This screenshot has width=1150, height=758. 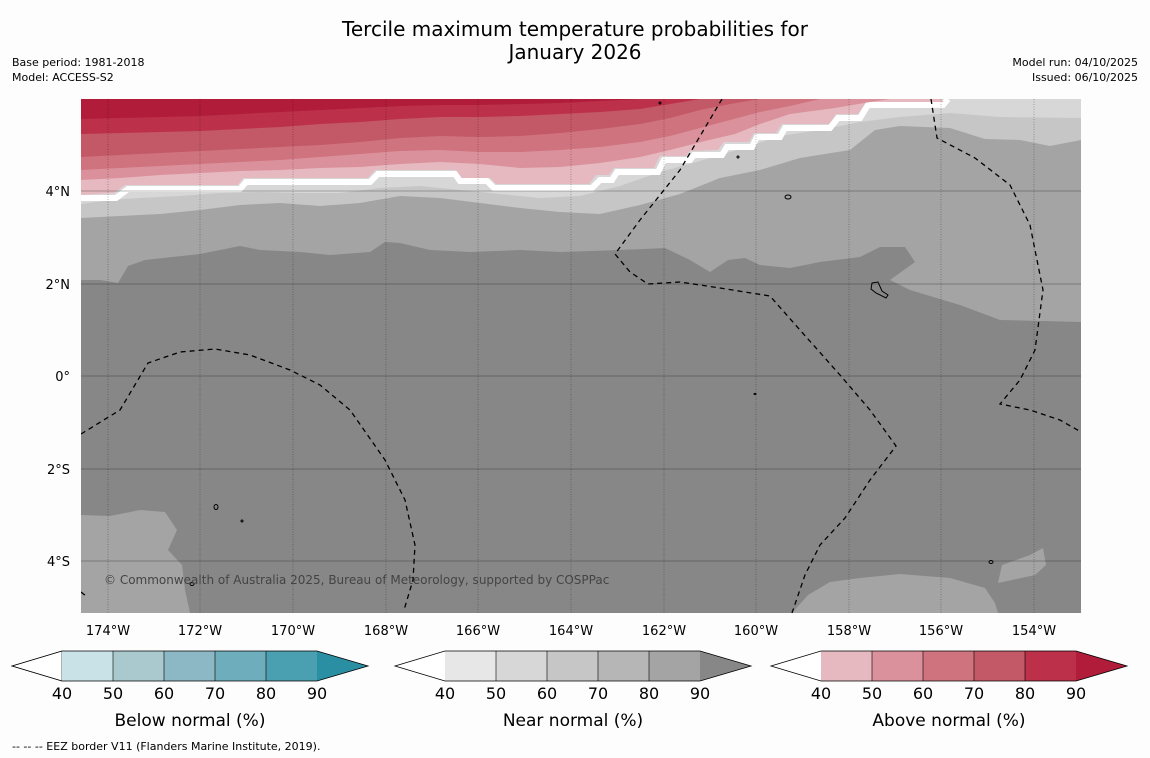 I want to click on lon-label-174w: 174°W, so click(x=108, y=631).